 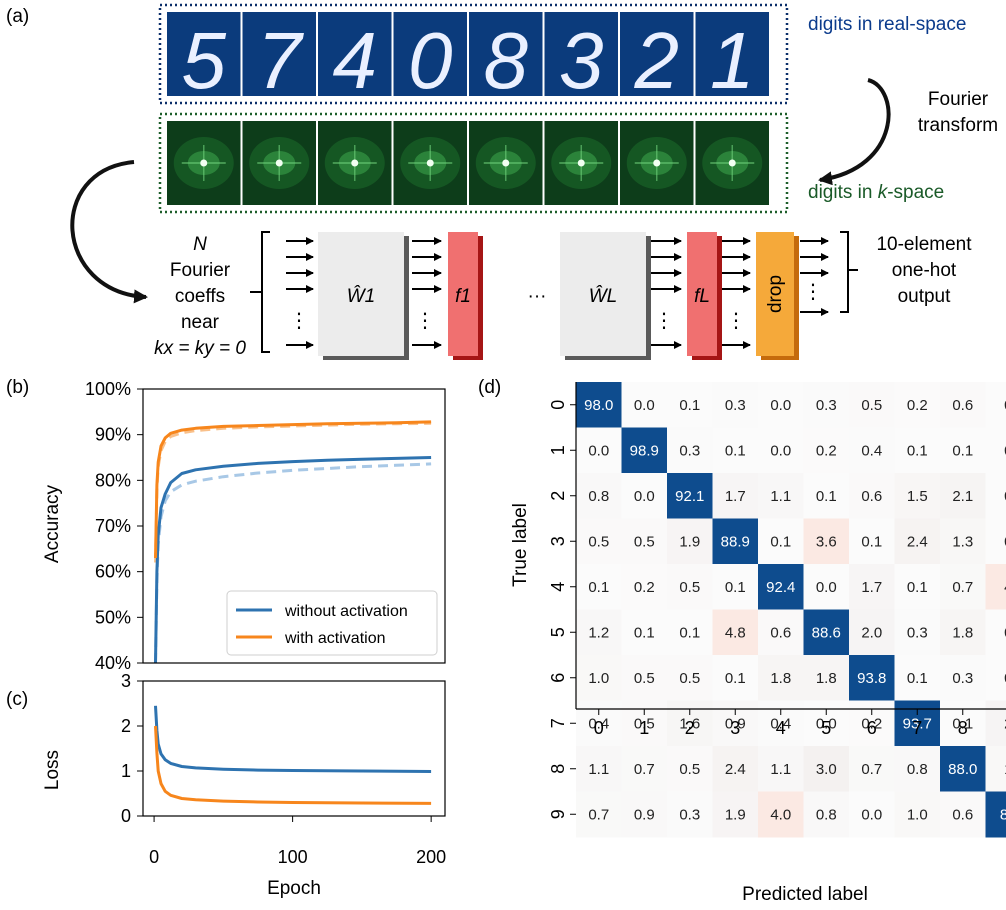 I want to click on matrix-cell-value: 1.8, so click(x=780, y=678).